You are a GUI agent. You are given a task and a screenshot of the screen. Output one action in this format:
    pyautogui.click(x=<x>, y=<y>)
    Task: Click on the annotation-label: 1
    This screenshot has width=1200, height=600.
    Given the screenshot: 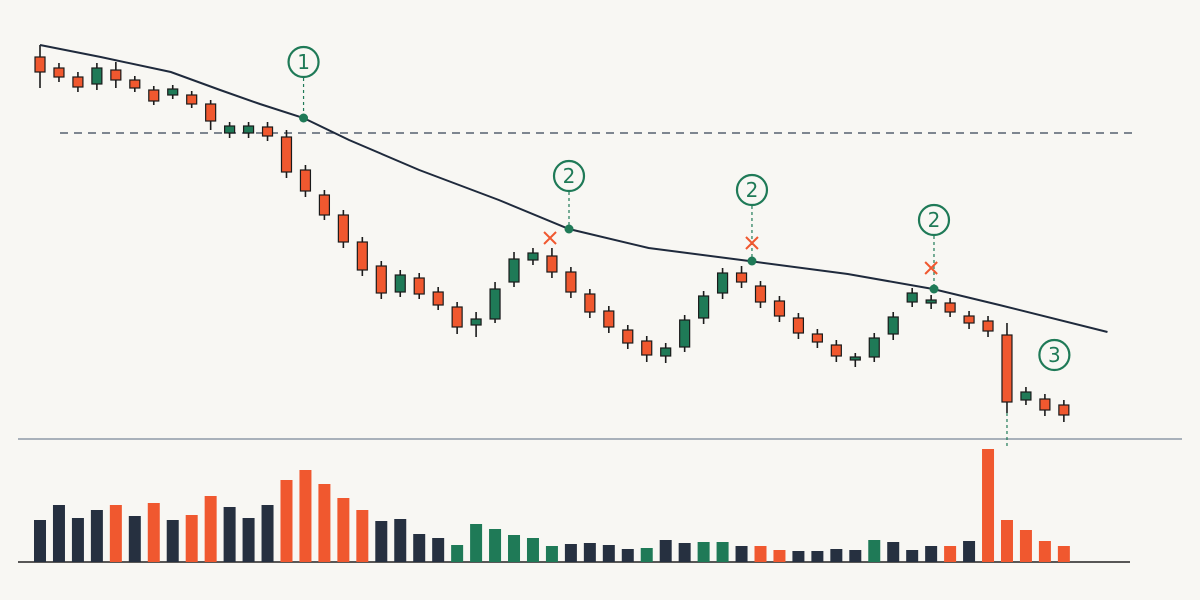 What is the action you would take?
    pyautogui.click(x=303, y=62)
    